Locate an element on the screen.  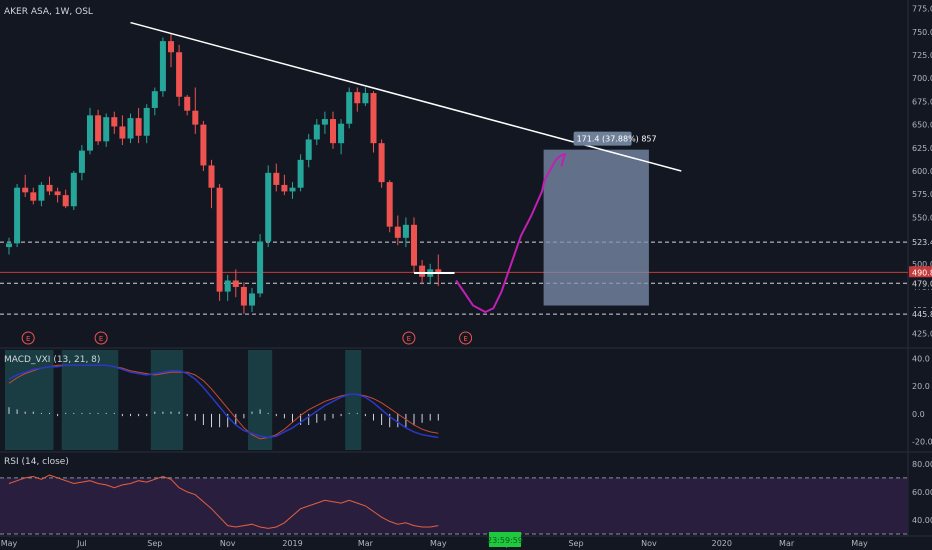
time-tick-label: 2020 is located at coordinates (722, 543).